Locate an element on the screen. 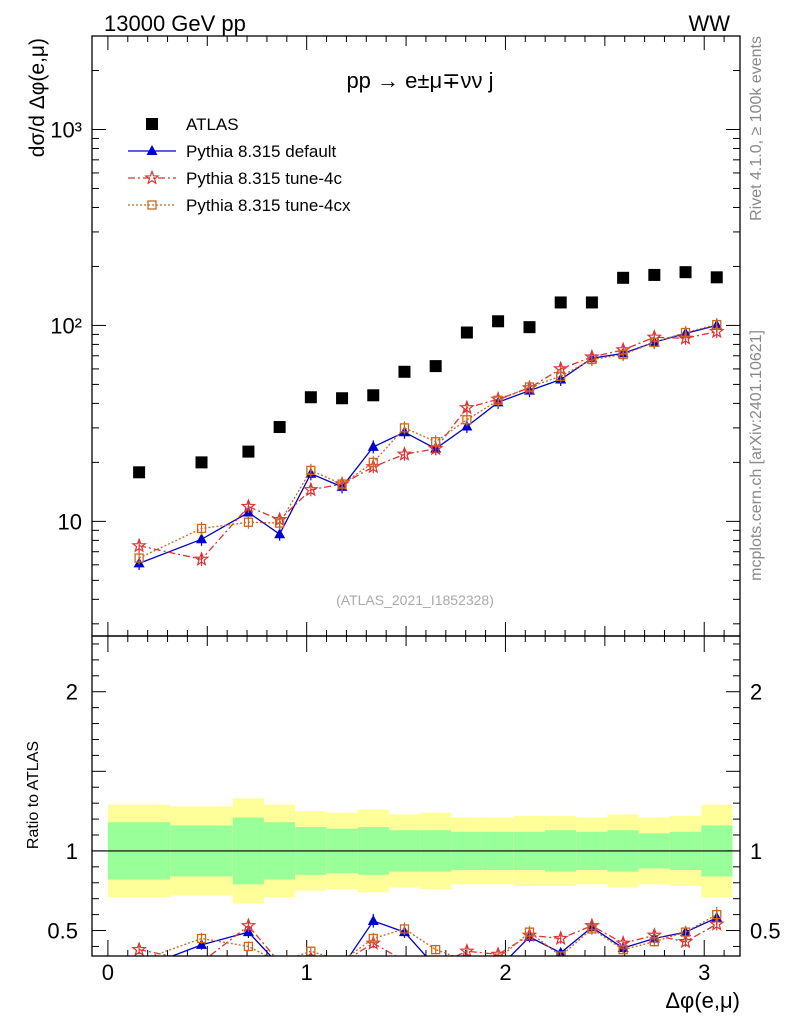  ratio-ytick-label-right: 1 is located at coordinates (756, 851).